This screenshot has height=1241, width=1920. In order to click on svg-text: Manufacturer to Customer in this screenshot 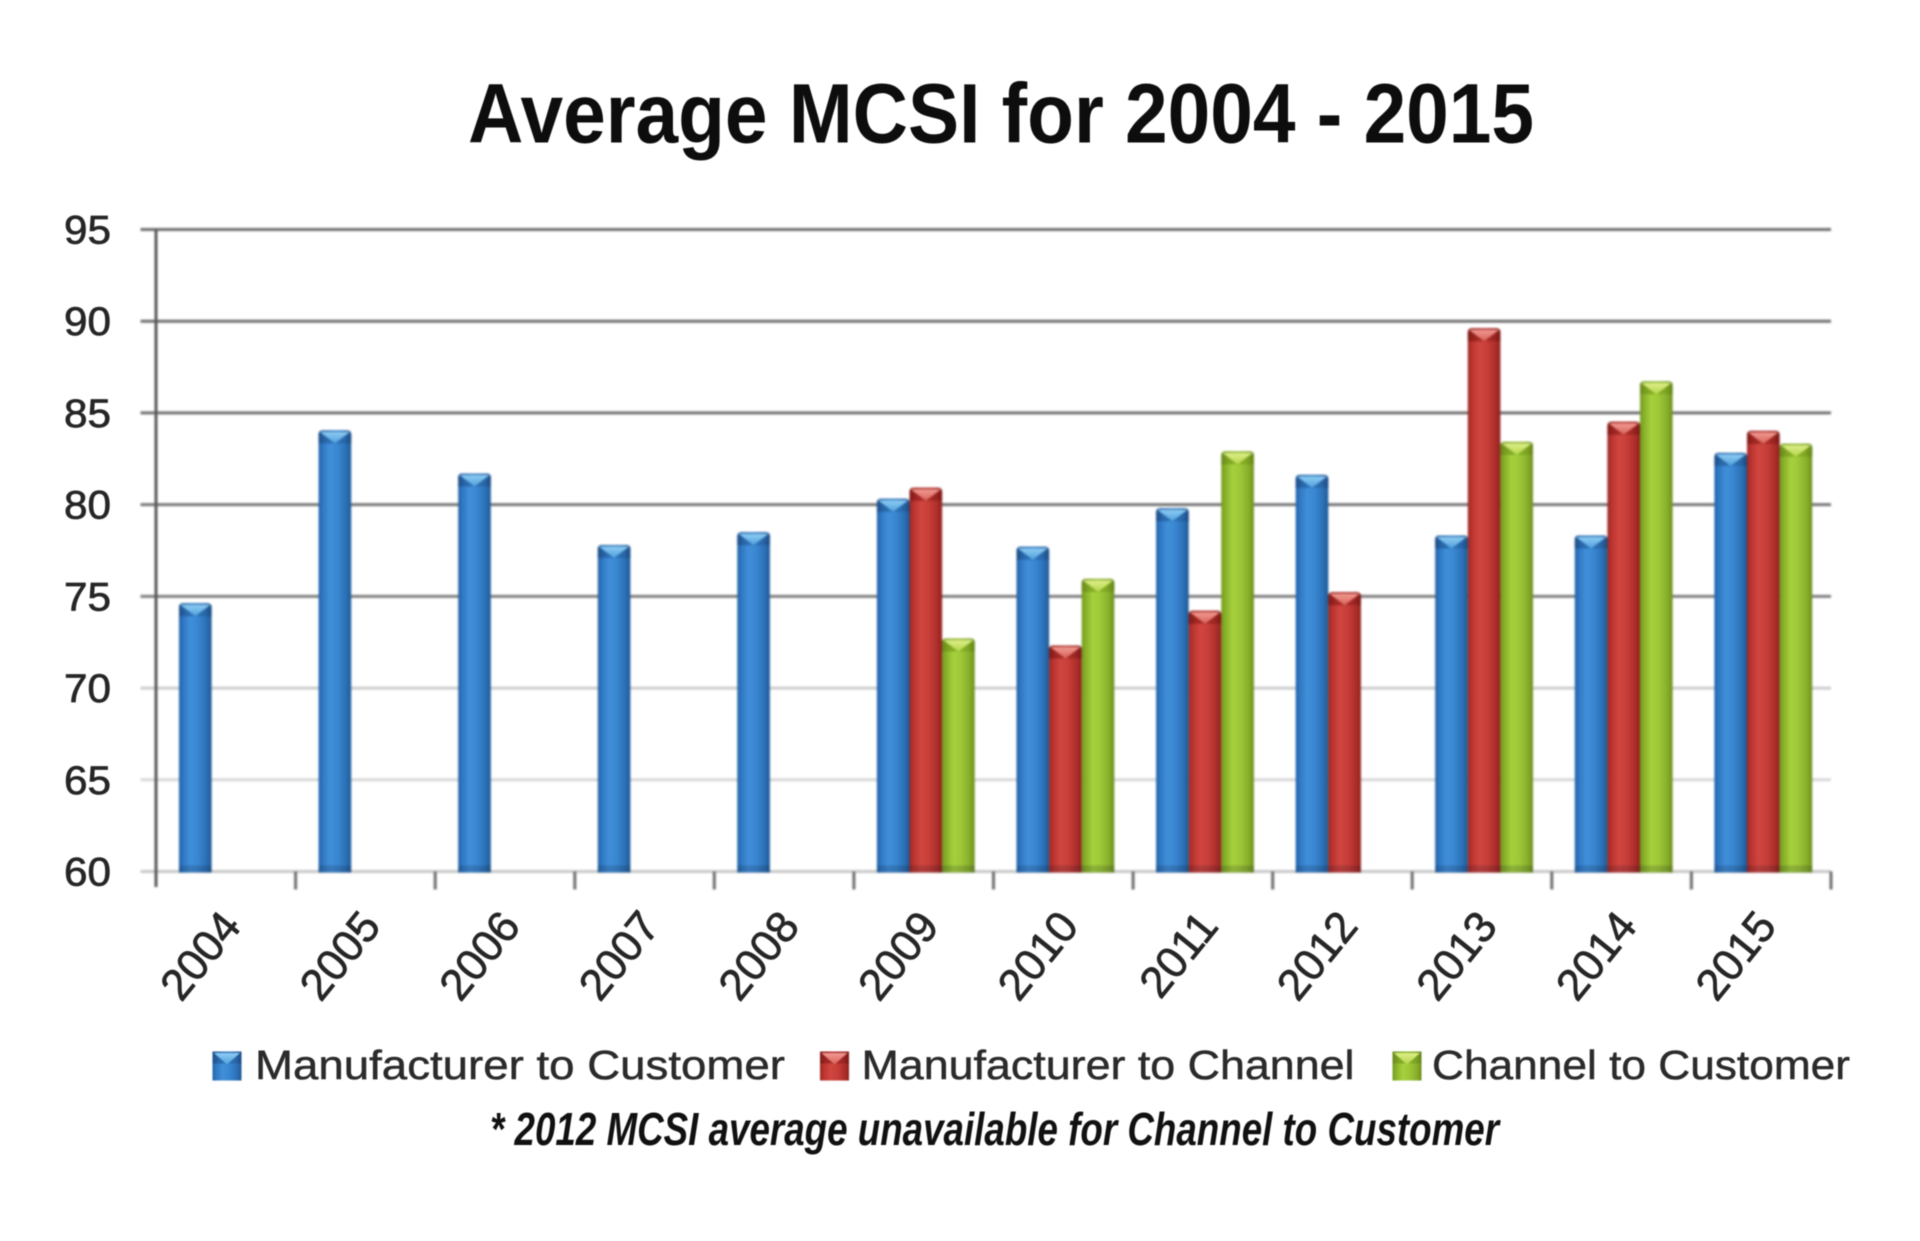, I will do `click(520, 1065)`.